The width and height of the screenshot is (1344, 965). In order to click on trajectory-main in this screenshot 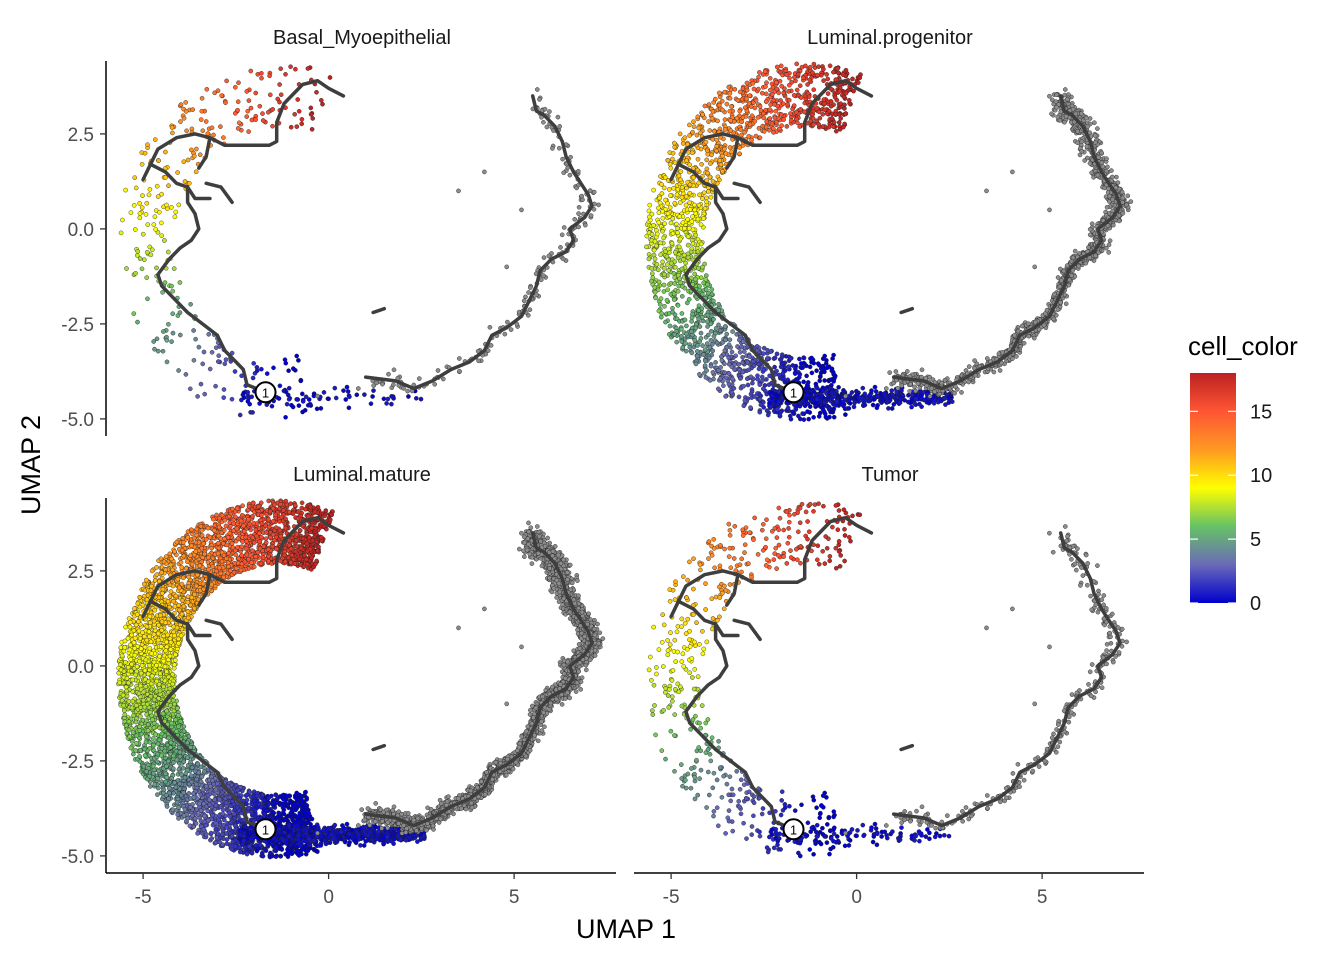, I will do `click(247, 237)`.